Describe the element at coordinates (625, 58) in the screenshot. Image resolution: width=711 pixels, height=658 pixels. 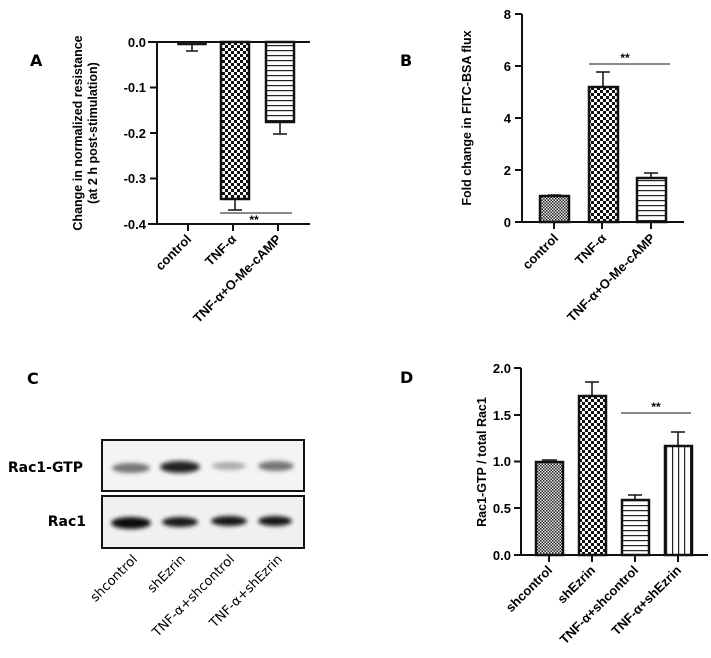
I see `significance-stars-b: **` at that location.